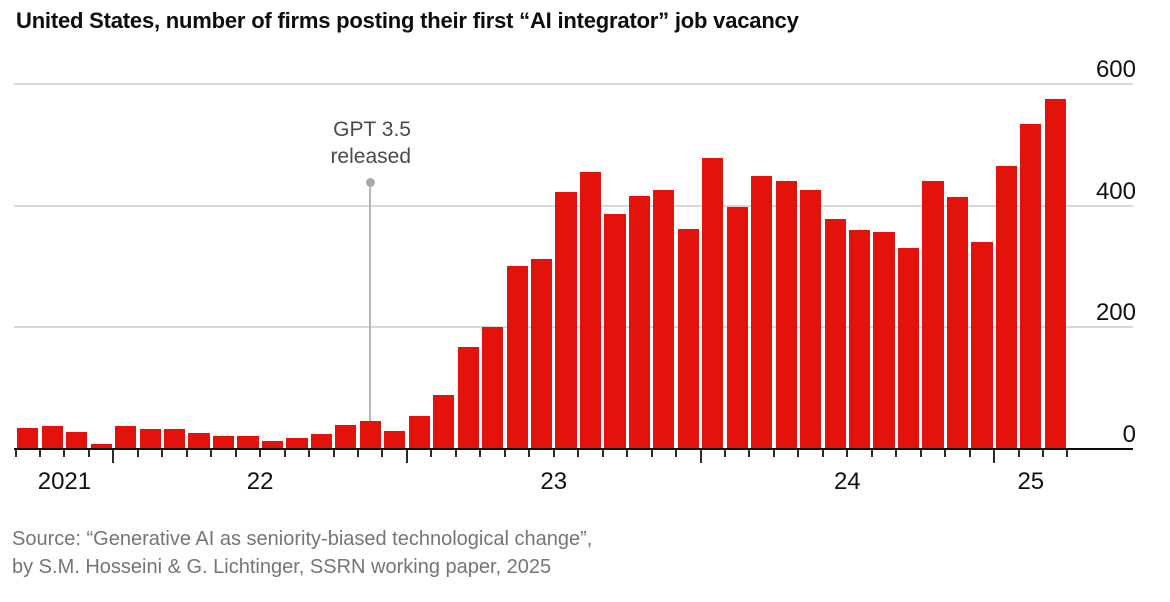  Describe the element at coordinates (1115, 313) in the screenshot. I see `y-axis-label-200: 200` at that location.